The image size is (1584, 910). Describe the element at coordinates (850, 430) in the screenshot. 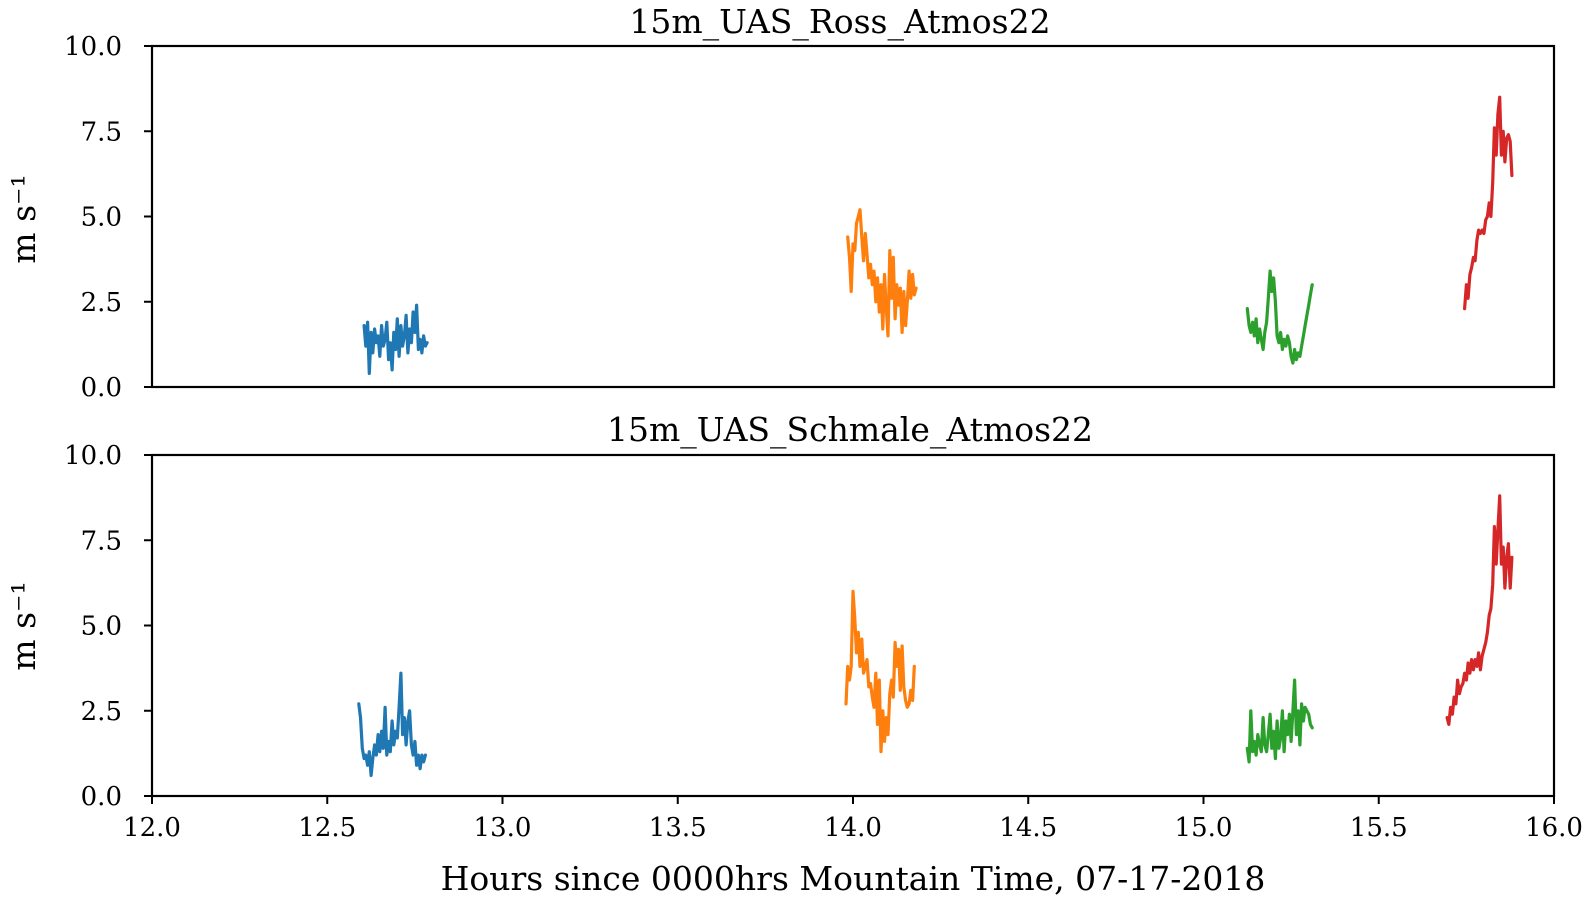

I see `title-schmale: 15m_UAS_Schmale_Atmos22` at that location.